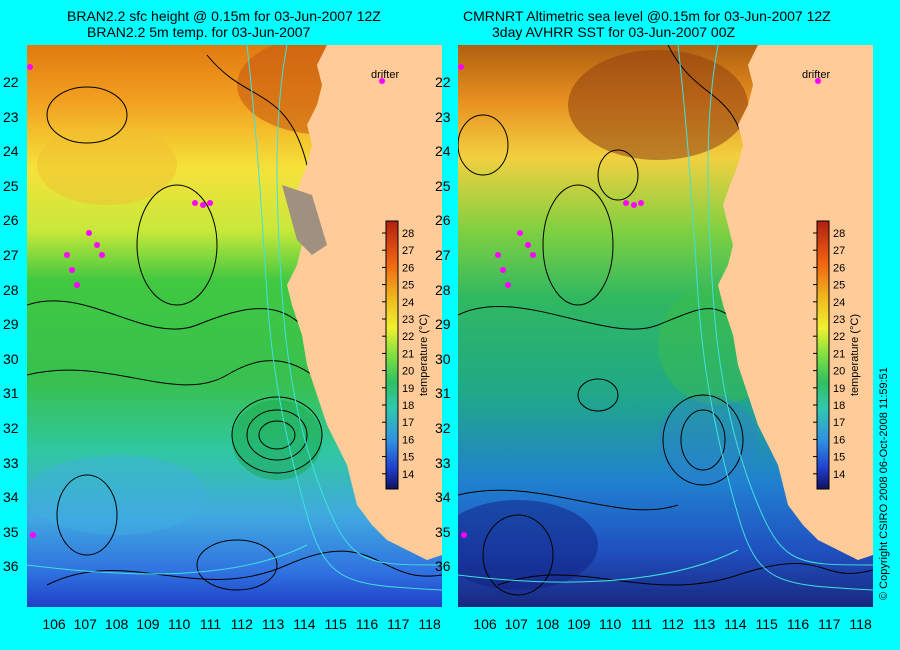 The image size is (900, 650). I want to click on longitude-label: 110, so click(179, 624).